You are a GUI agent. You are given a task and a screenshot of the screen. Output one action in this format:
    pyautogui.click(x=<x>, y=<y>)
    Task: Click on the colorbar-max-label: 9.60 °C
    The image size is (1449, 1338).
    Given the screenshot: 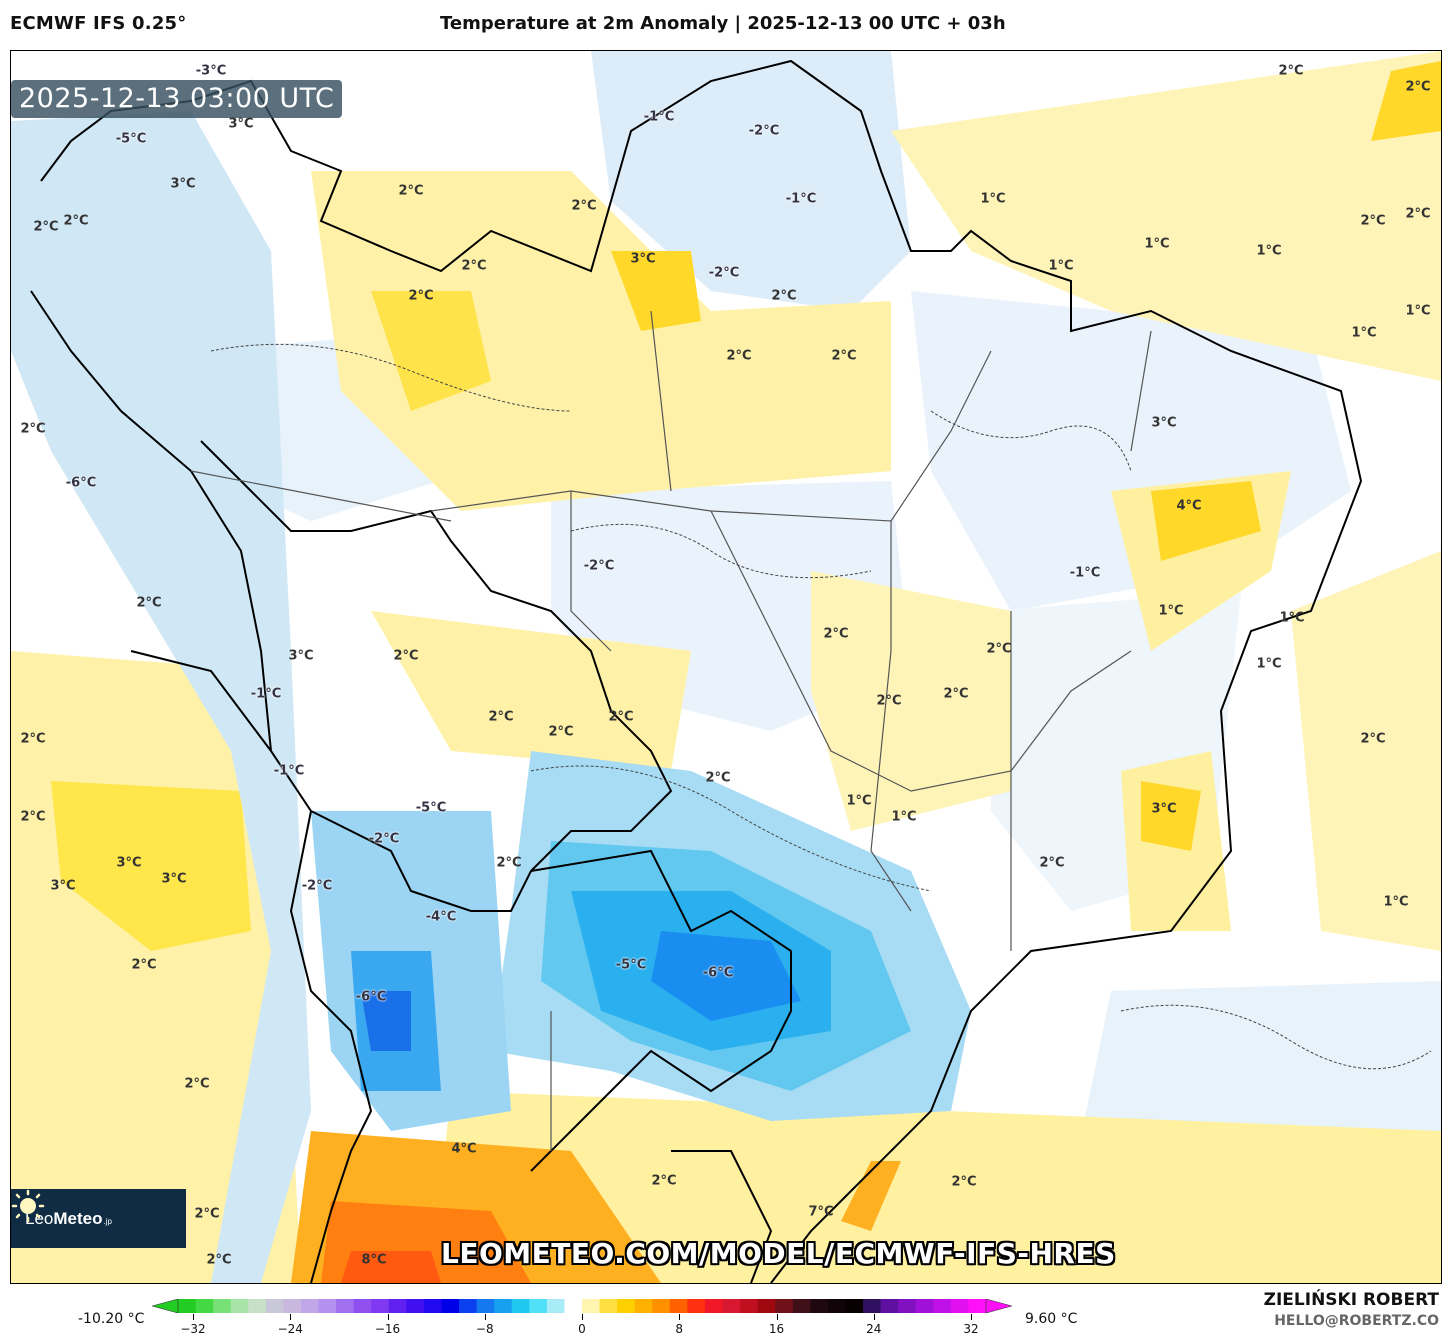 What is the action you would take?
    pyautogui.click(x=1051, y=1319)
    